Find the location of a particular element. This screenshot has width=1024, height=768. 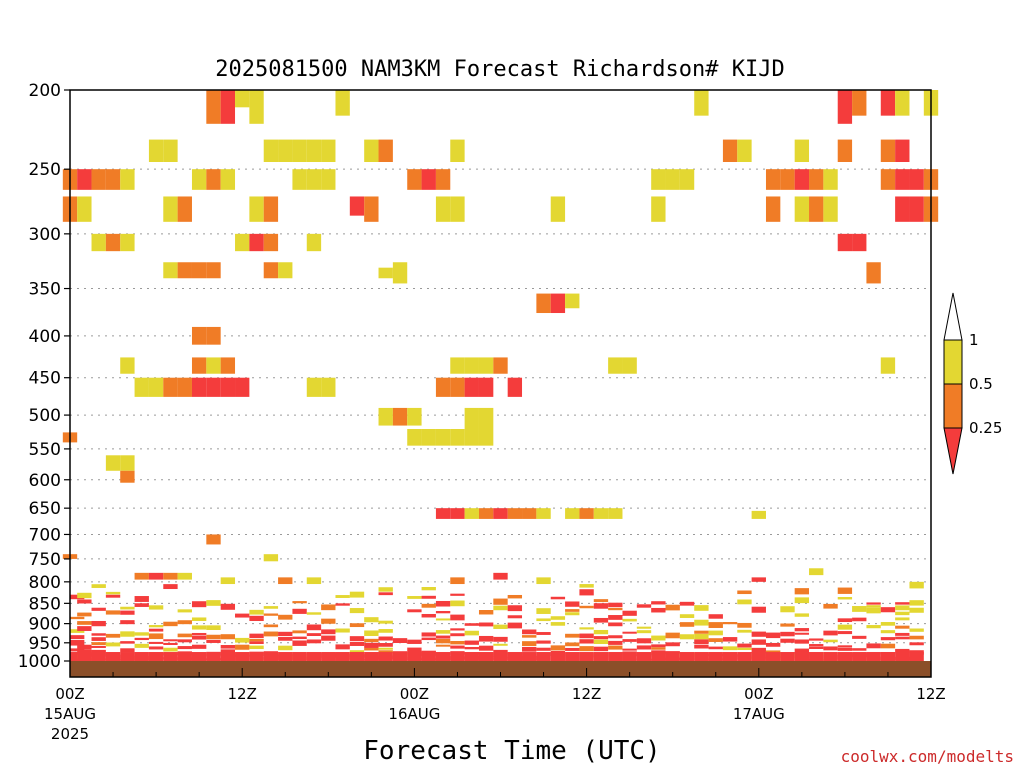

x-axis-ticks: 00Z 15AUG 2025 12Z 00Z 16AUG 12Z 00Z 17AUG 12Z is located at coordinates (495, 705).